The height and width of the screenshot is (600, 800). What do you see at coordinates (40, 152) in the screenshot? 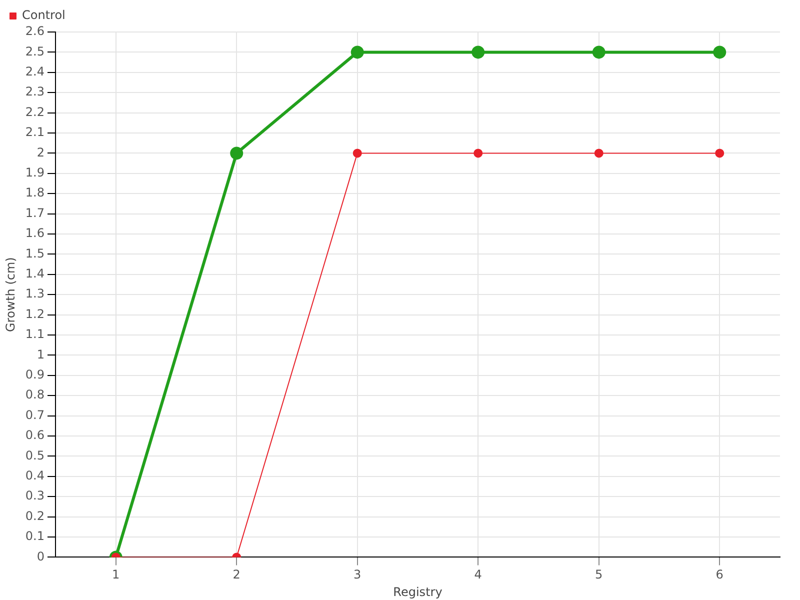
I see `y-tick-label: 2` at bounding box center [40, 152].